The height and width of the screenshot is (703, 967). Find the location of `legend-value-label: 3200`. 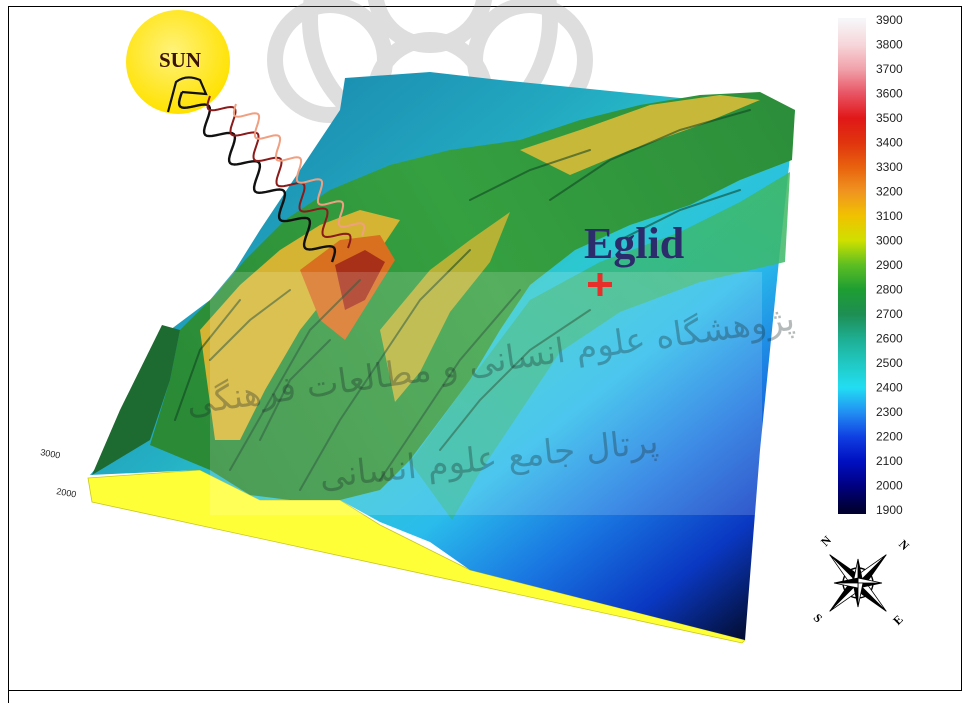

legend-value-label: 3200 is located at coordinates (889, 192).